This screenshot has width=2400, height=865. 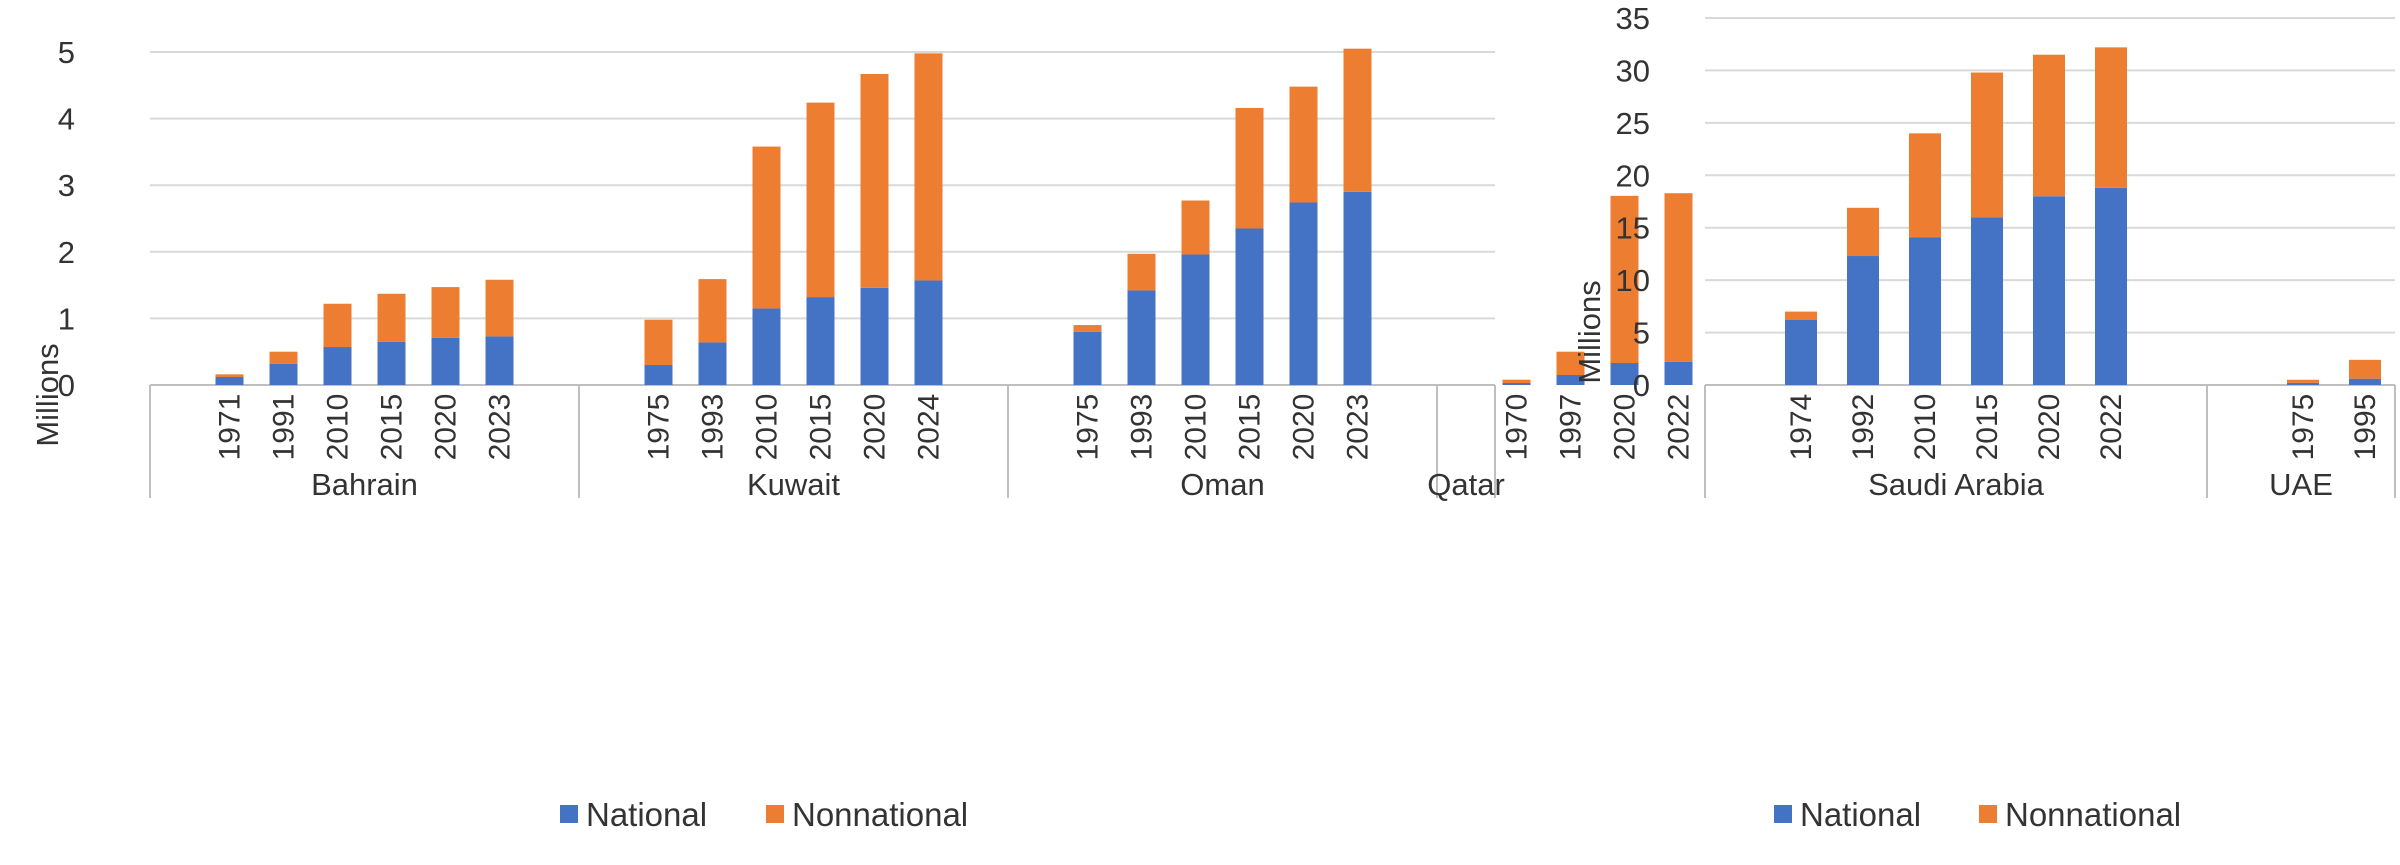 What do you see at coordinates (1570, 363) in the screenshot?
I see `bar-nonnational-qatar-1997` at bounding box center [1570, 363].